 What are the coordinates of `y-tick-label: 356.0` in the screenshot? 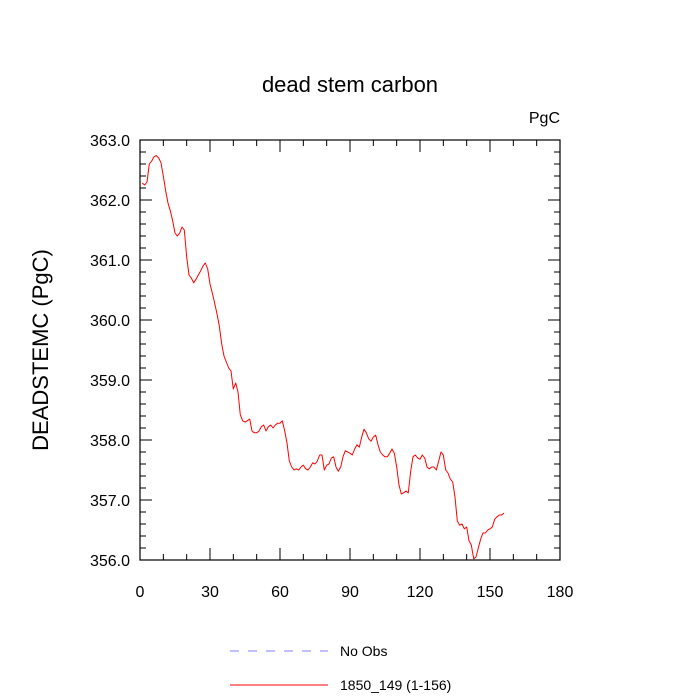 It's located at (110, 561).